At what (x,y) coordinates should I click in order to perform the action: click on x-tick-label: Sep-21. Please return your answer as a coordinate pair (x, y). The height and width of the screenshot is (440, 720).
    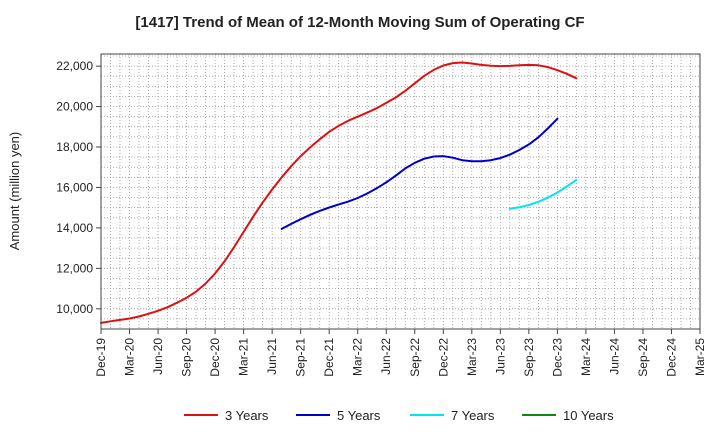
    Looking at the image, I should click on (301, 357).